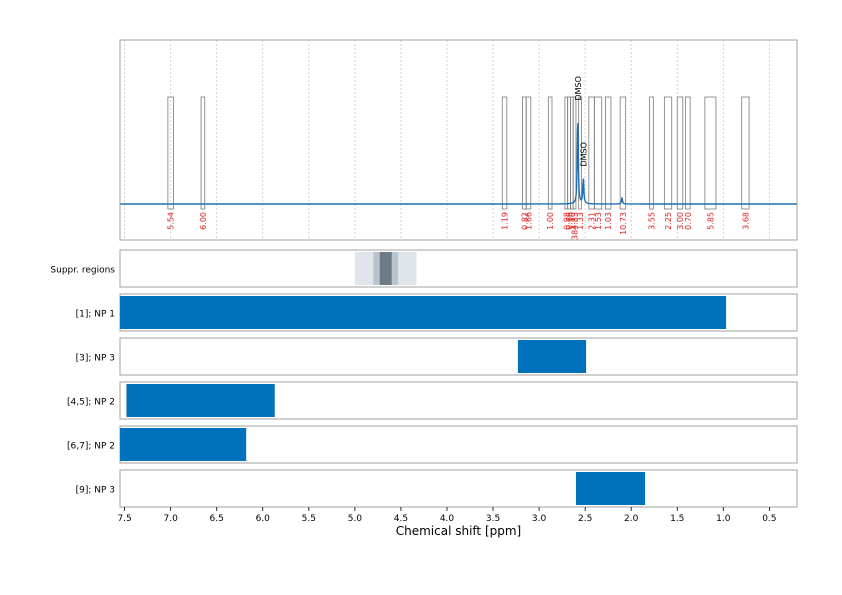 The image size is (842, 595). Describe the element at coordinates (529, 221) in the screenshot. I see `integration-label: 1.66` at that location.